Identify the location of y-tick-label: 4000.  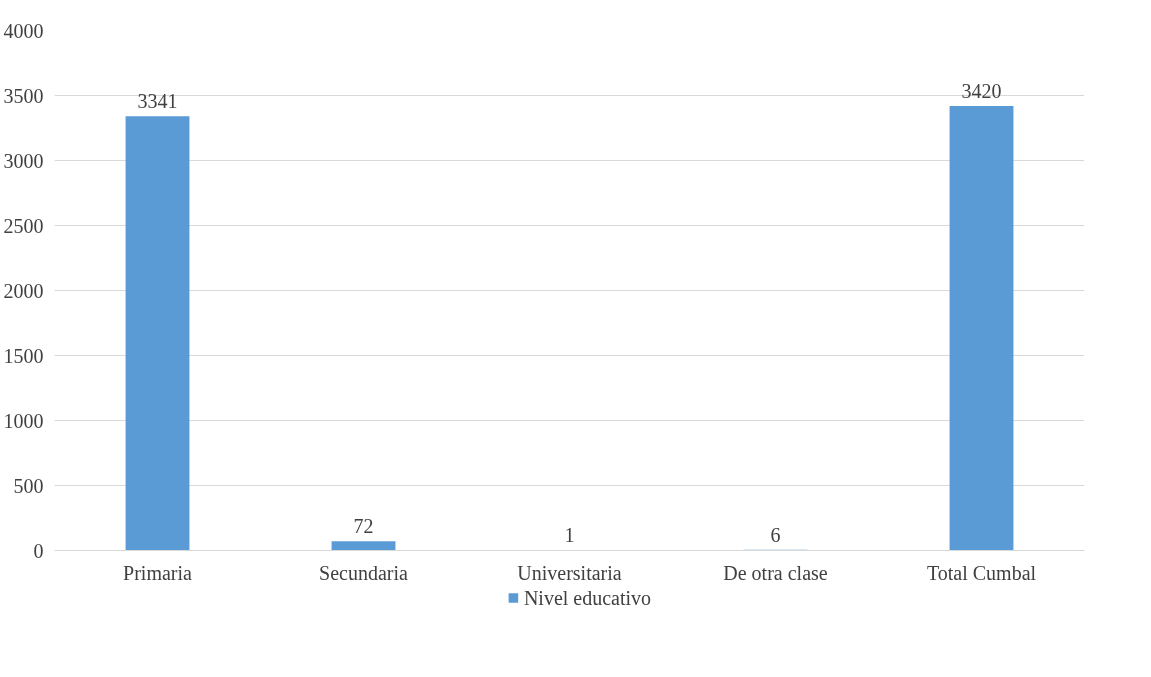
(23, 30).